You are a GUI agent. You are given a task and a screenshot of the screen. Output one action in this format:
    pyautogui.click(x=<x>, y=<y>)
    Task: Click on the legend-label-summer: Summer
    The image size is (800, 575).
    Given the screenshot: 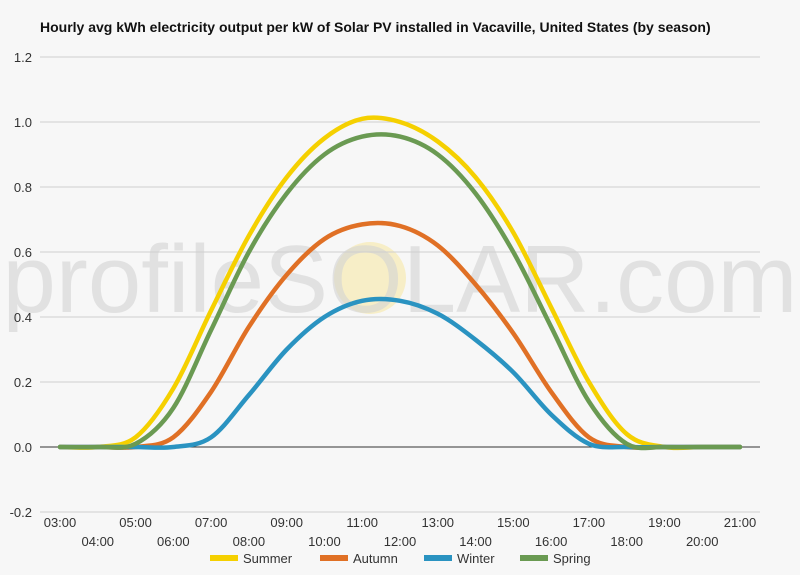 What is the action you would take?
    pyautogui.click(x=268, y=558)
    